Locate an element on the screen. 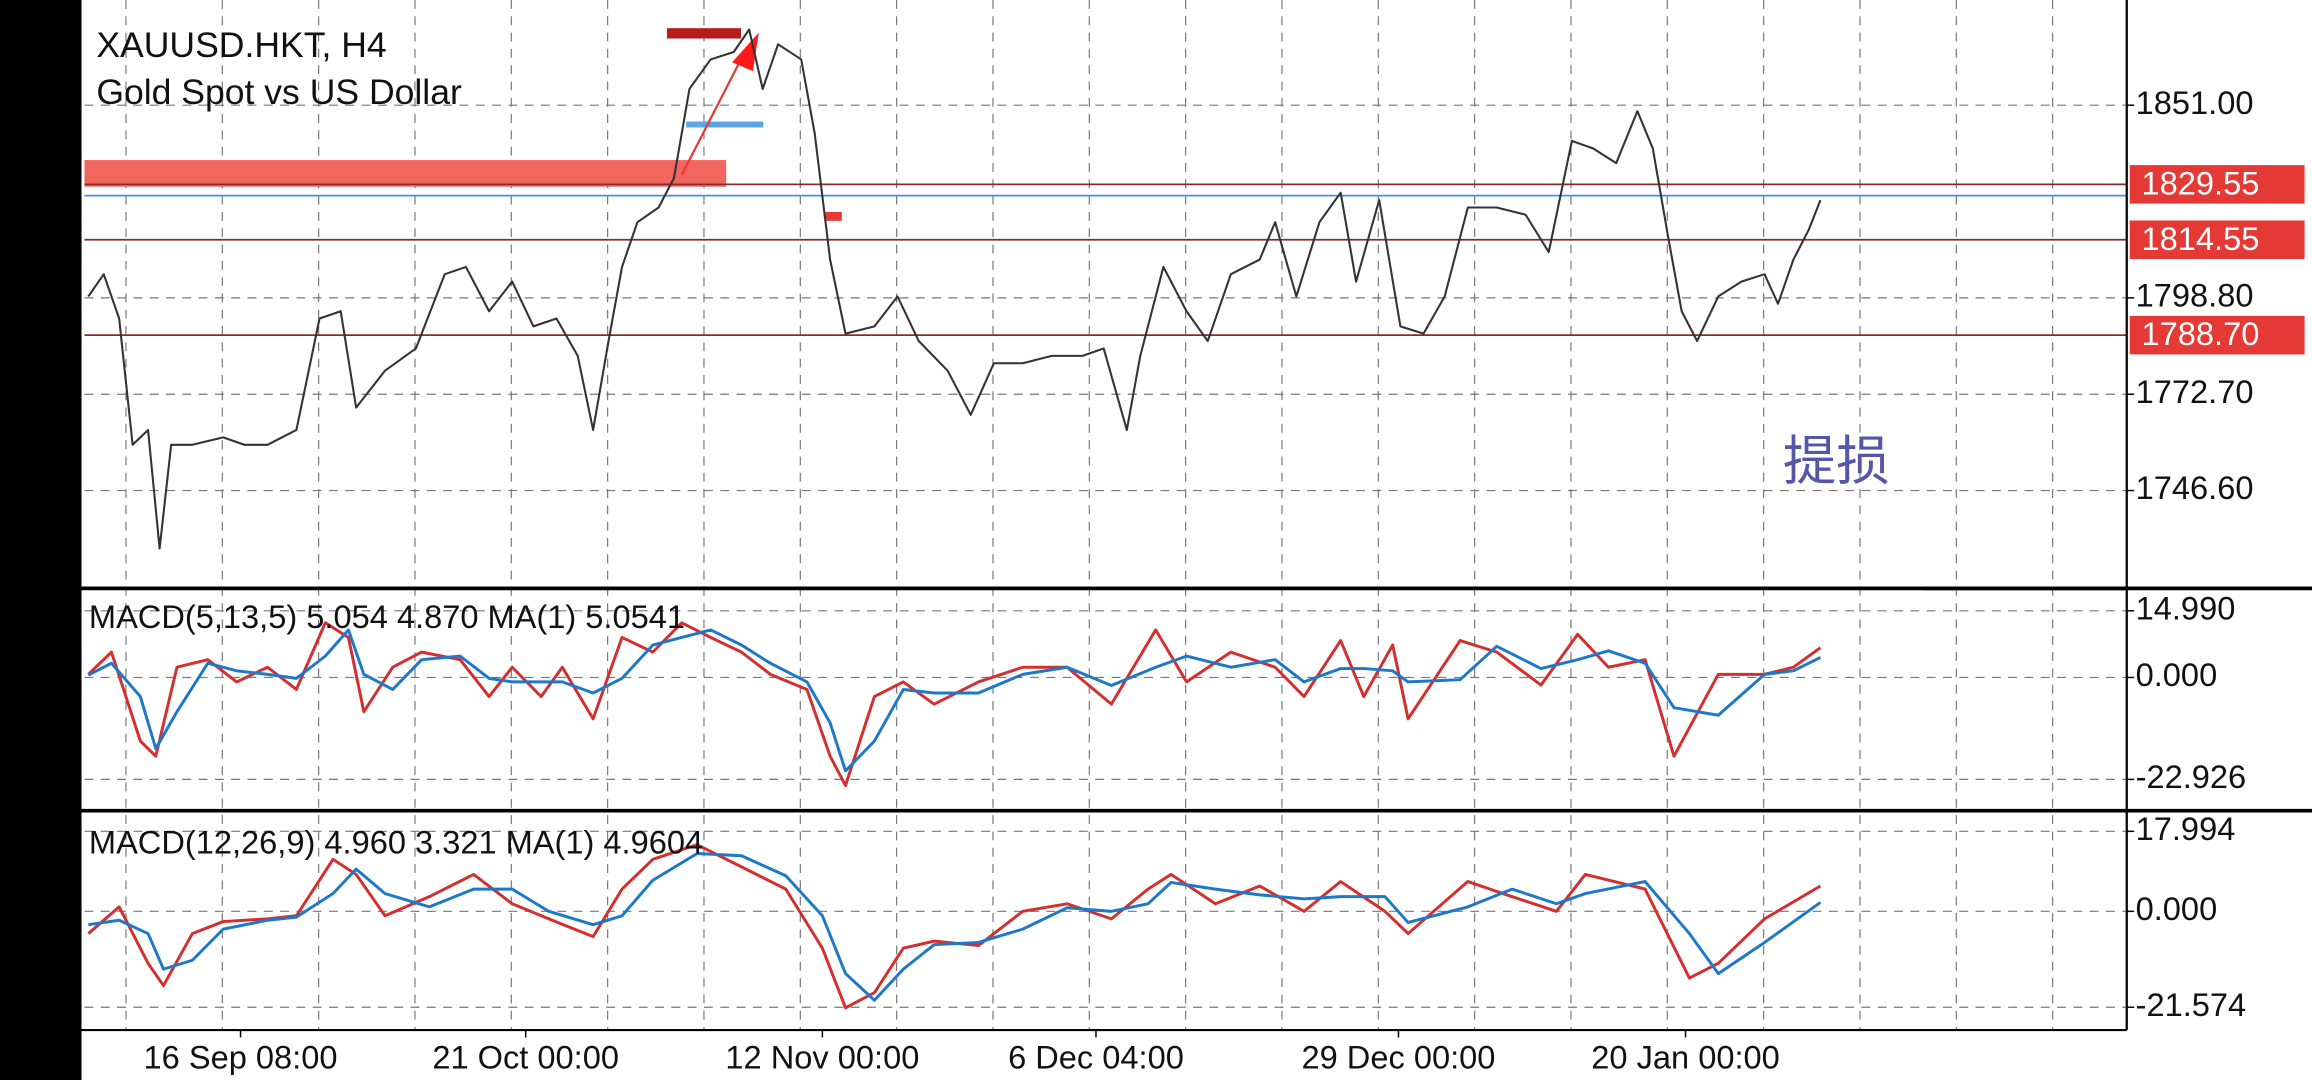  zone is located at coordinates (405, 173).